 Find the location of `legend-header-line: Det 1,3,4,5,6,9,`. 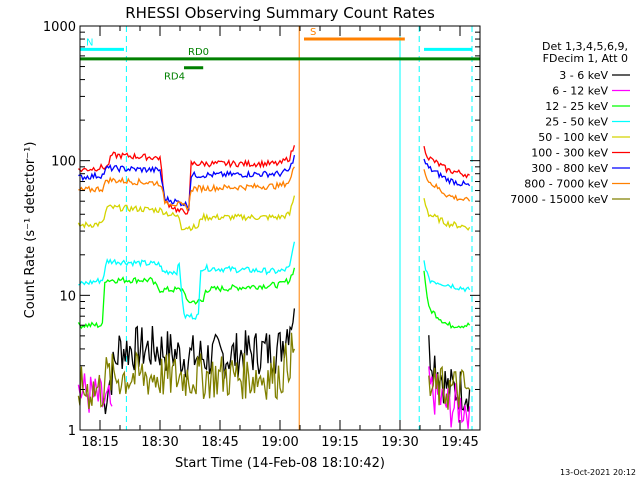

legend-header-line: Det 1,3,4,5,6,9, is located at coordinates (585, 46).